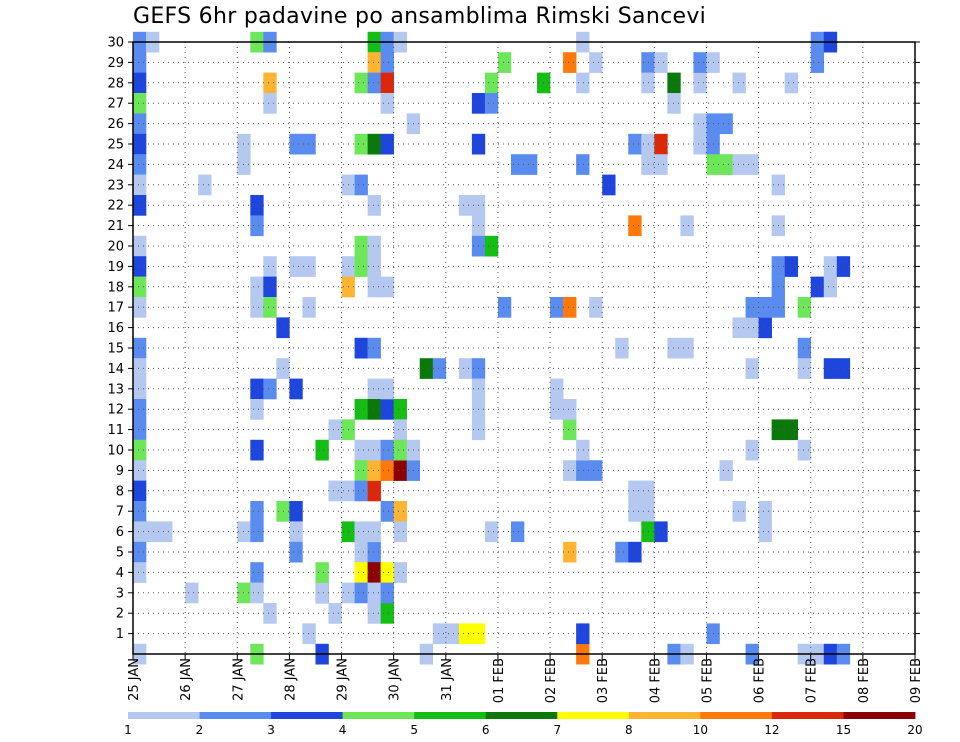 The image size is (960, 742). I want to click on y-tick-label: 4, so click(120, 573).